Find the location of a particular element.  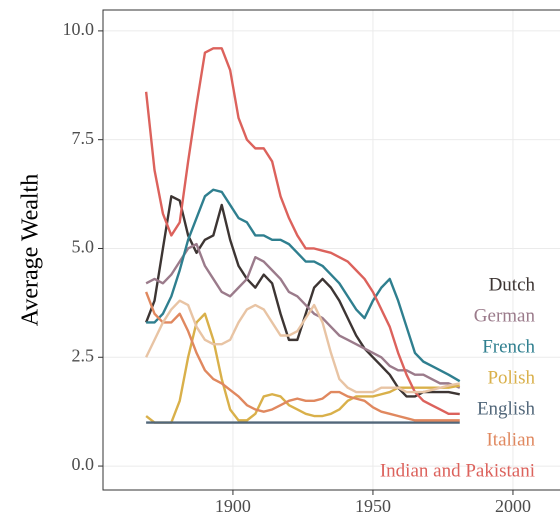

legend-label: English is located at coordinates (506, 408).